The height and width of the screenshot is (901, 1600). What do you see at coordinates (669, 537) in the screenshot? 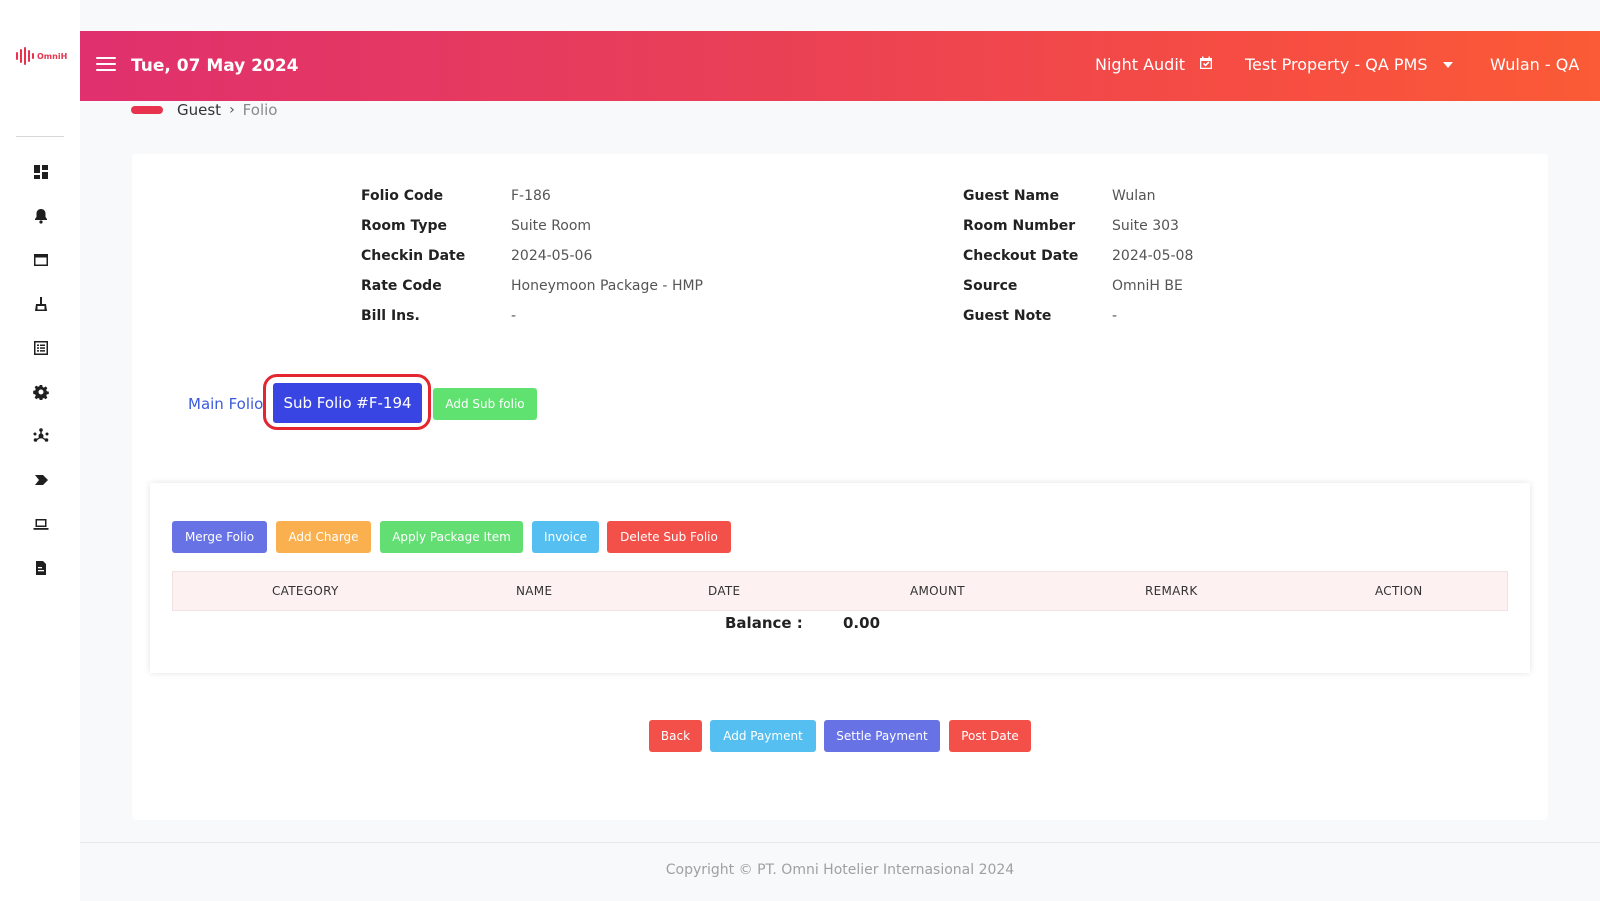
I see `delete-sub-folio-button: Delete Sub Folio` at bounding box center [669, 537].